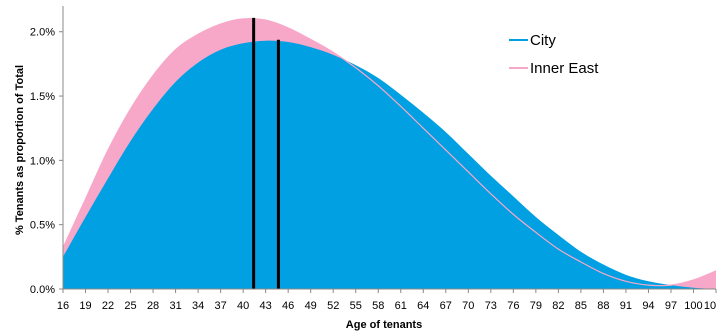  I want to click on x-tick-label: 94, so click(648, 306).